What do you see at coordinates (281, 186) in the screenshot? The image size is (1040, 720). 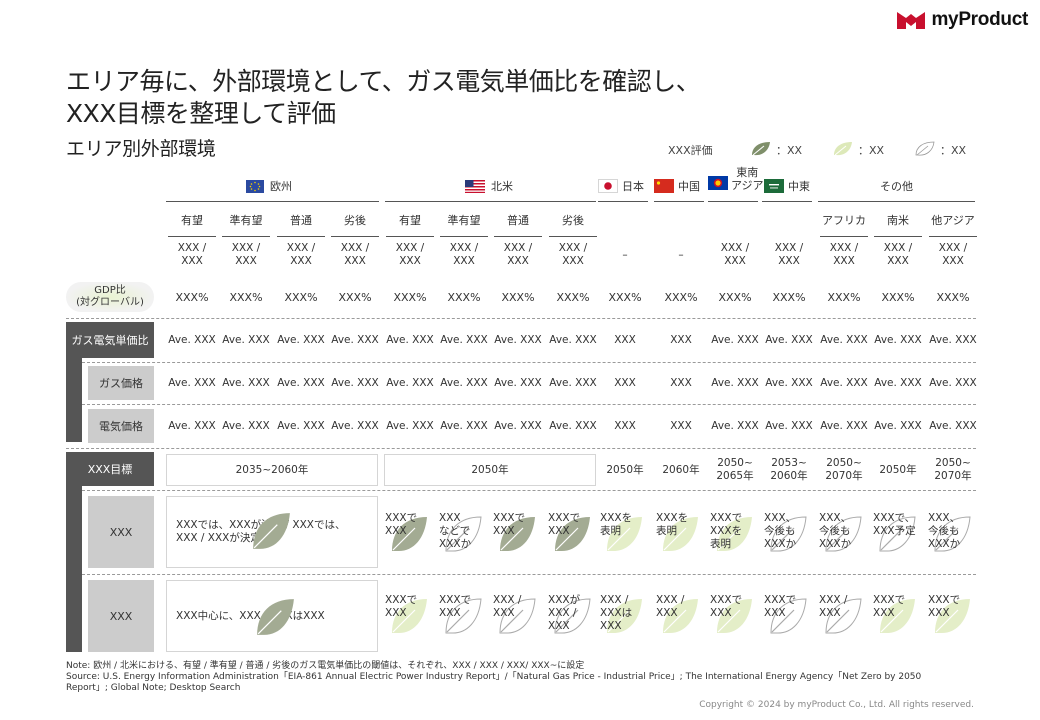 I see `region-europe-label: 欧州` at bounding box center [281, 186].